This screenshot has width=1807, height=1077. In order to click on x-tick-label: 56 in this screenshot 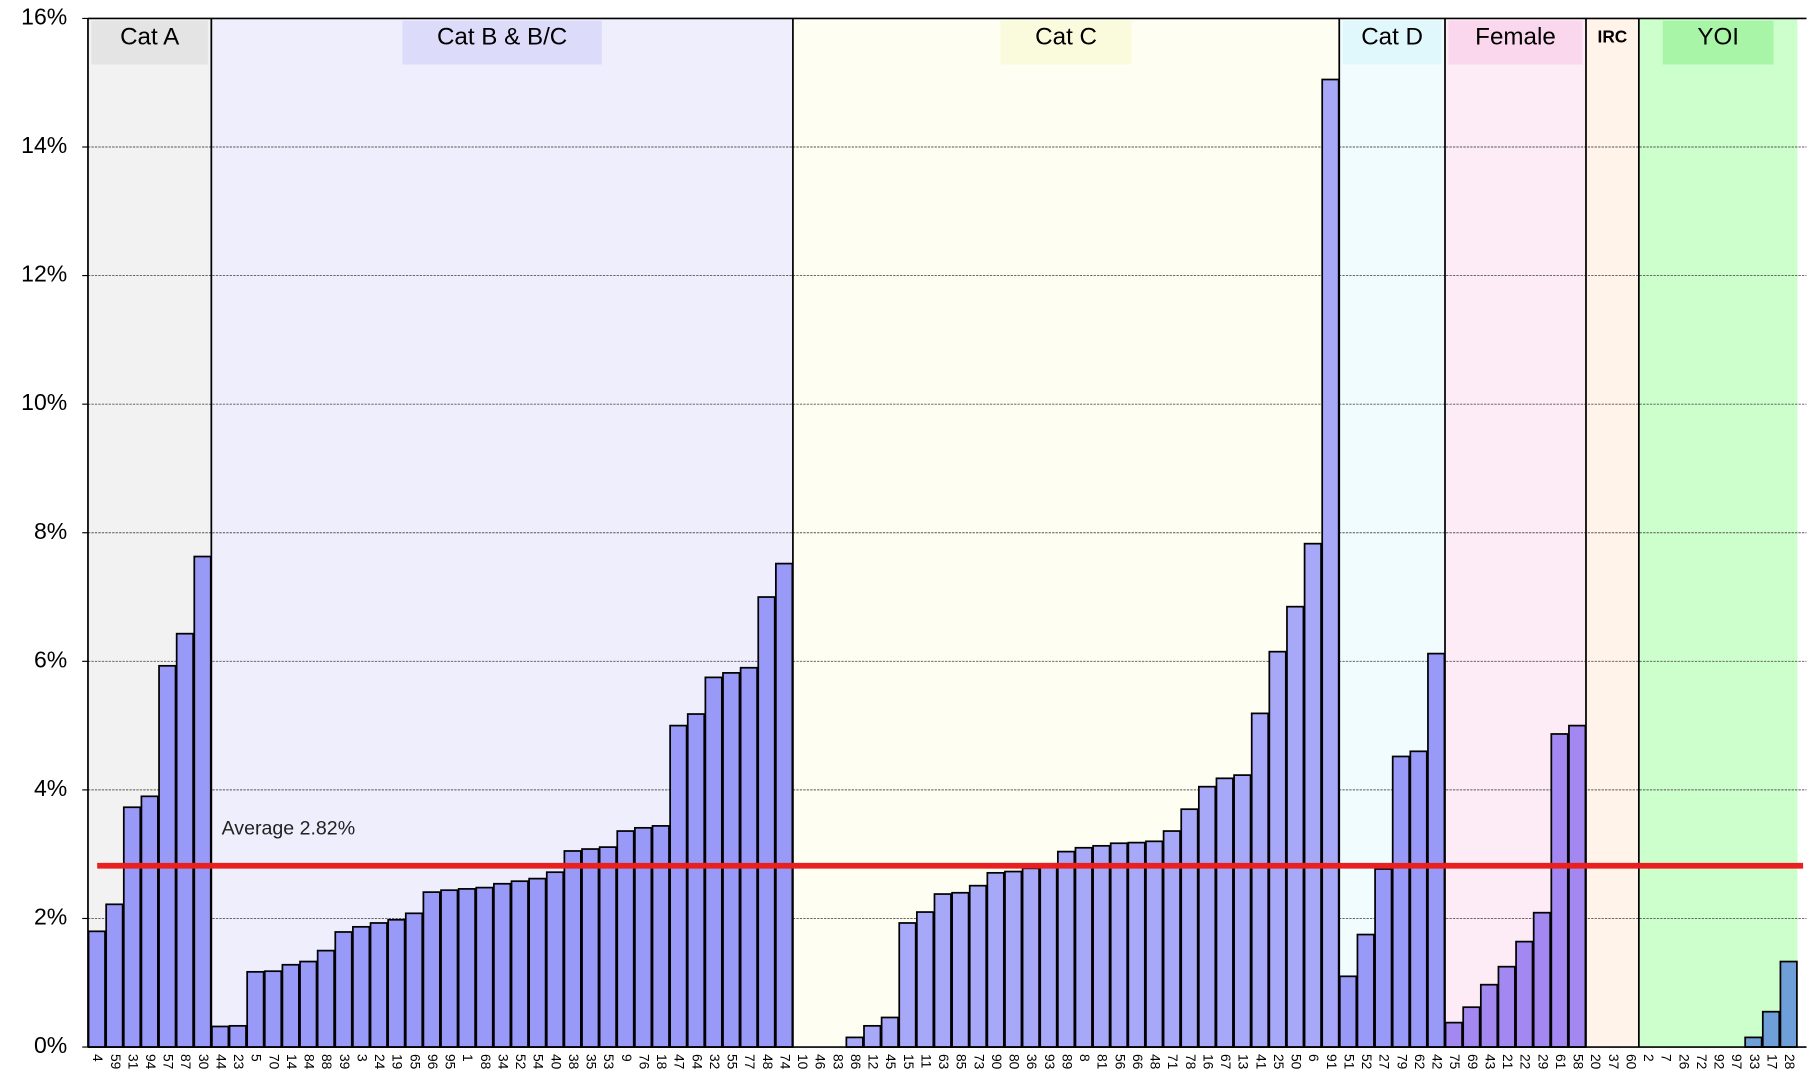, I will do `click(1120, 1062)`.